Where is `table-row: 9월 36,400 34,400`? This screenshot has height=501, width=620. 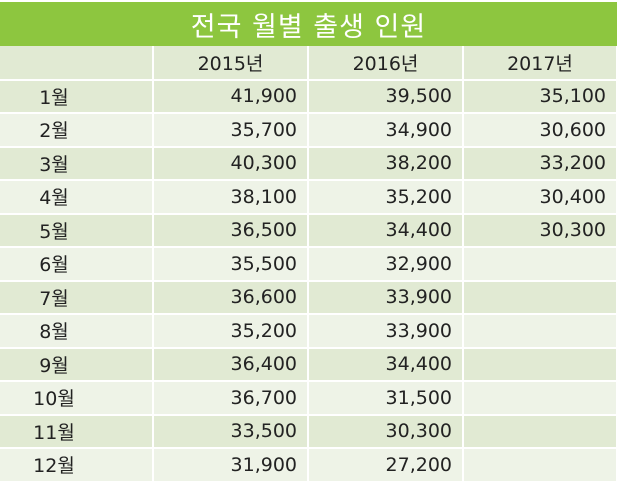 table-row: 9월 36,400 34,400 is located at coordinates (309, 364).